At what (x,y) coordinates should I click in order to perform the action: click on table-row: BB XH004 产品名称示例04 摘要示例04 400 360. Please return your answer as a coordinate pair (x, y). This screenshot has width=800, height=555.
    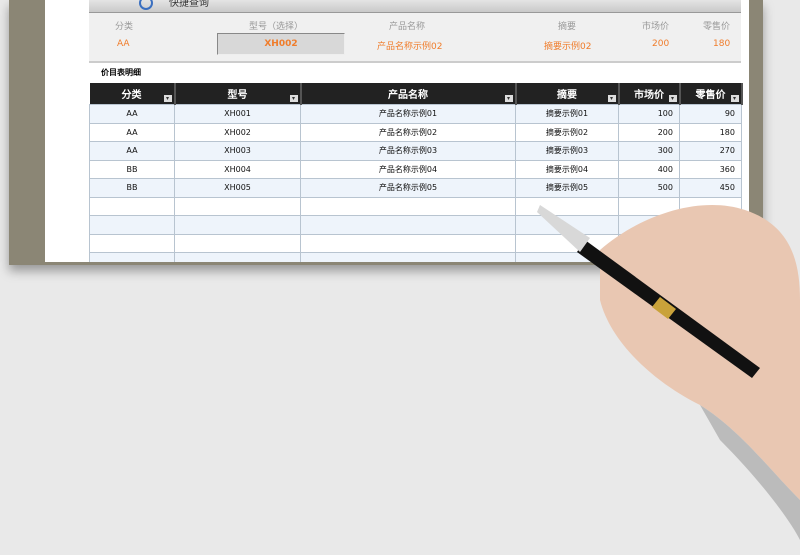
    Looking at the image, I should click on (415, 169).